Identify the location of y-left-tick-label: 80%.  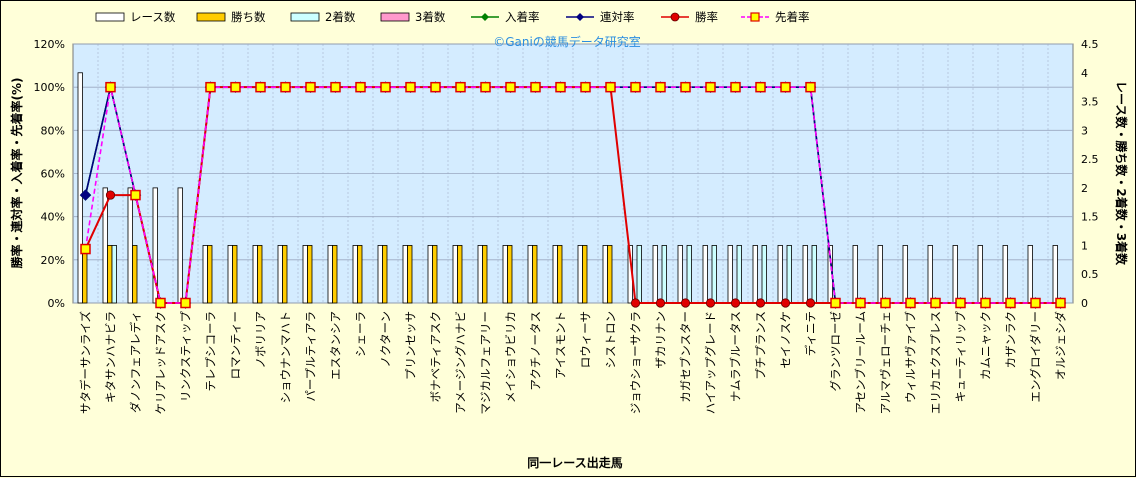
(53, 130).